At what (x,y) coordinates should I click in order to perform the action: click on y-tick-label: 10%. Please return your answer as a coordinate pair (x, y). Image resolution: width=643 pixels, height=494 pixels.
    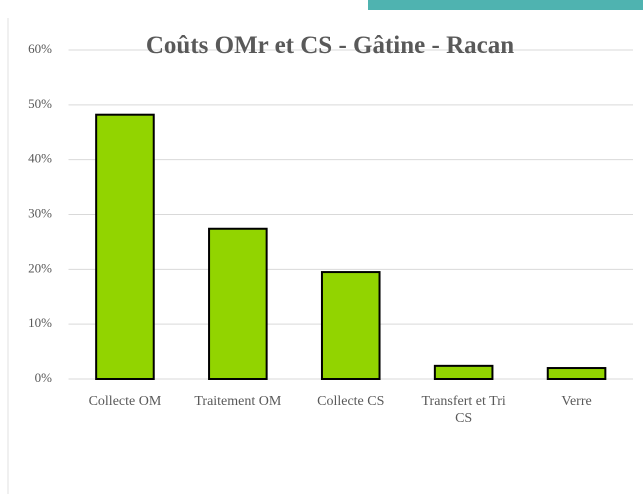
    Looking at the image, I should click on (40, 322).